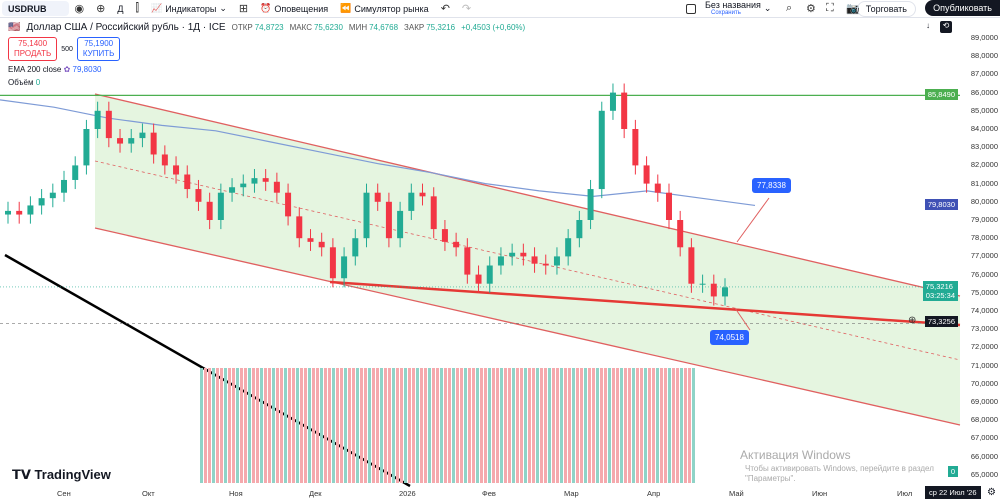 The height and width of the screenshot is (504, 1000). What do you see at coordinates (243, 9) in the screenshot?
I see `templates-icon: ⊞` at bounding box center [243, 9].